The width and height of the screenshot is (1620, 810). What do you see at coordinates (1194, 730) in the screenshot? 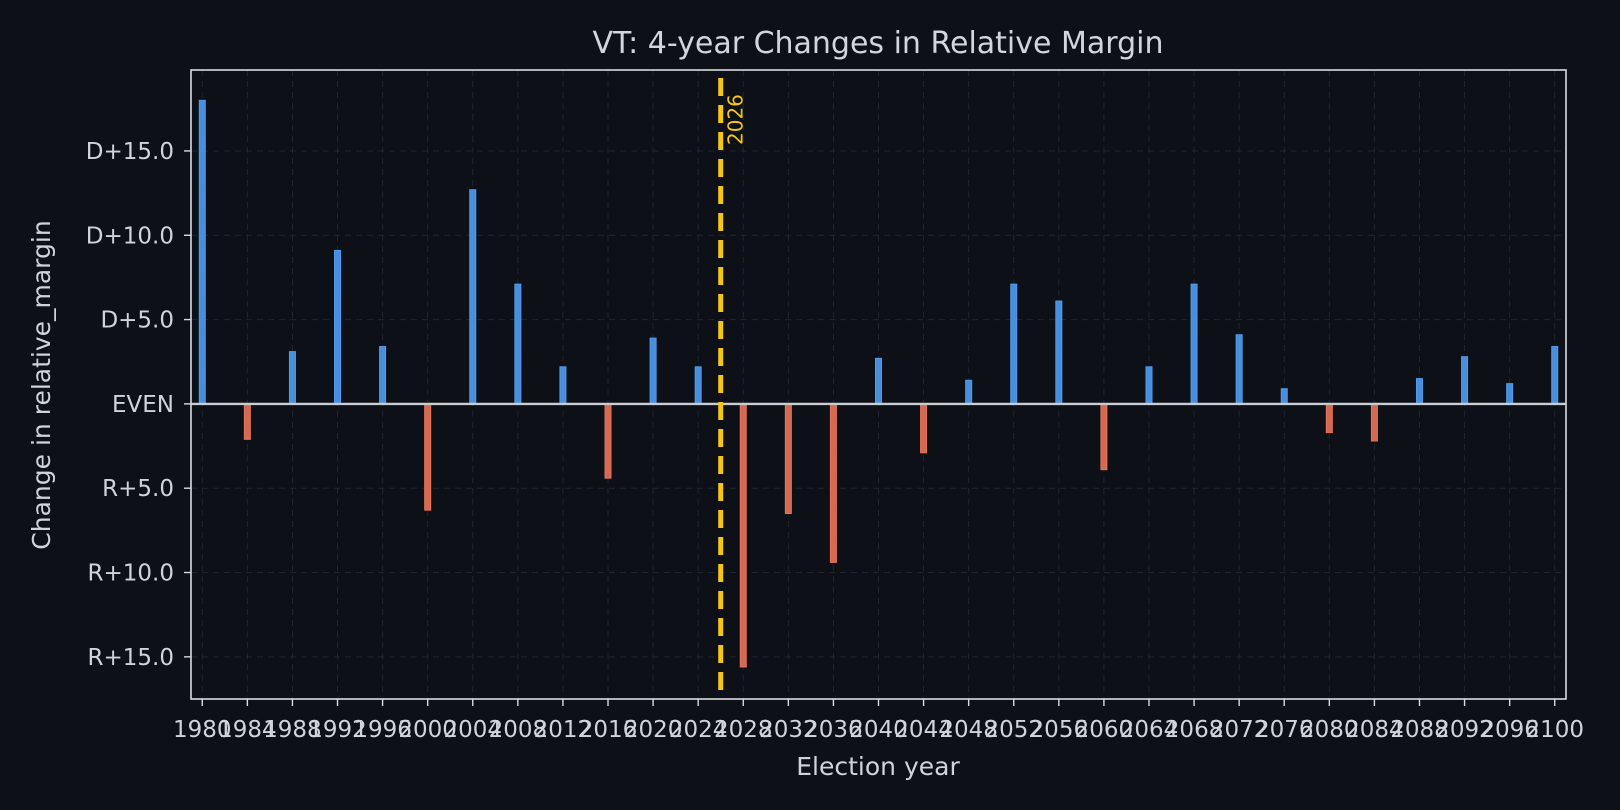
I see `x-tick-label-22: 2068` at bounding box center [1194, 730].